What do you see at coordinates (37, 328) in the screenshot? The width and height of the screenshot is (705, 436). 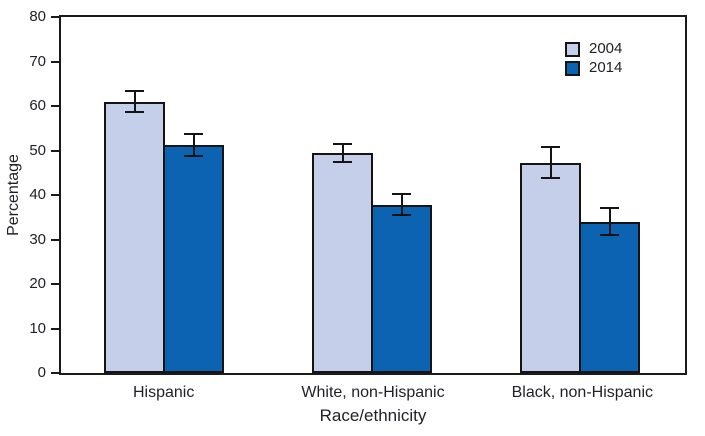 I see `y-tick-label-10: 10` at bounding box center [37, 328].